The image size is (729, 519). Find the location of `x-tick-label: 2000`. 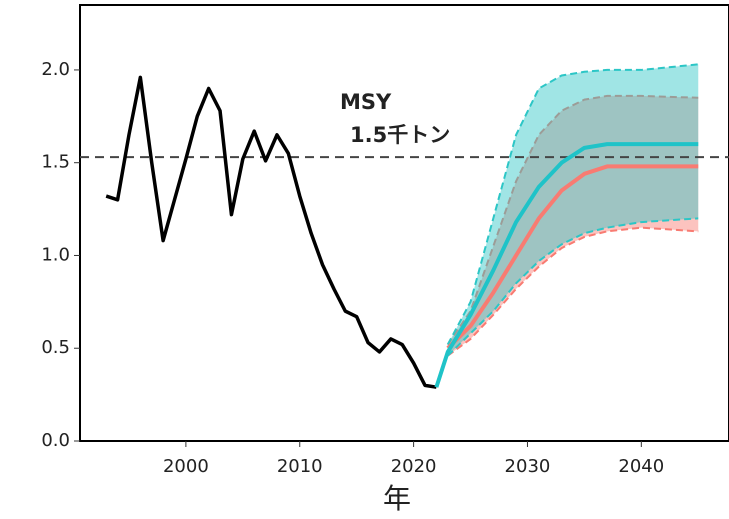

x-tick-label: 2000 is located at coordinates (186, 466).